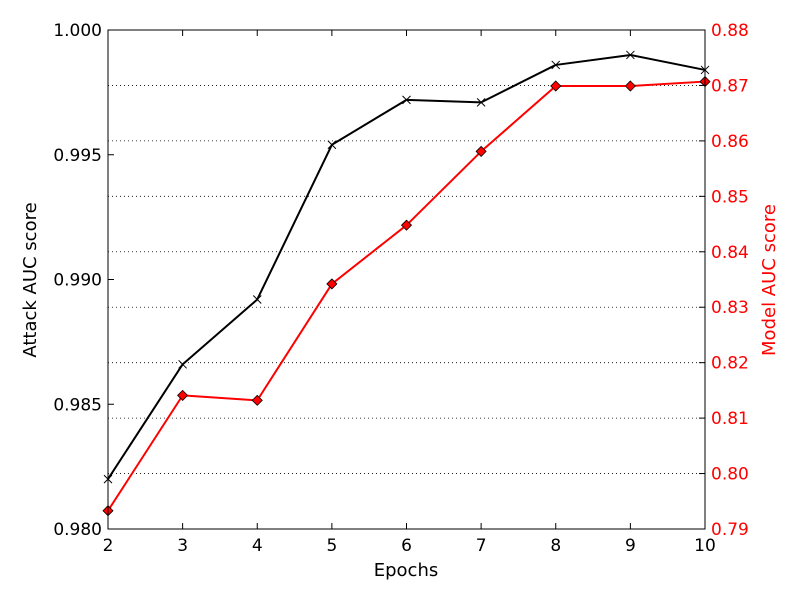 The width and height of the screenshot is (800, 600). What do you see at coordinates (730, 142) in the screenshot?
I see `right-y-tick-label: 0.86` at bounding box center [730, 142].